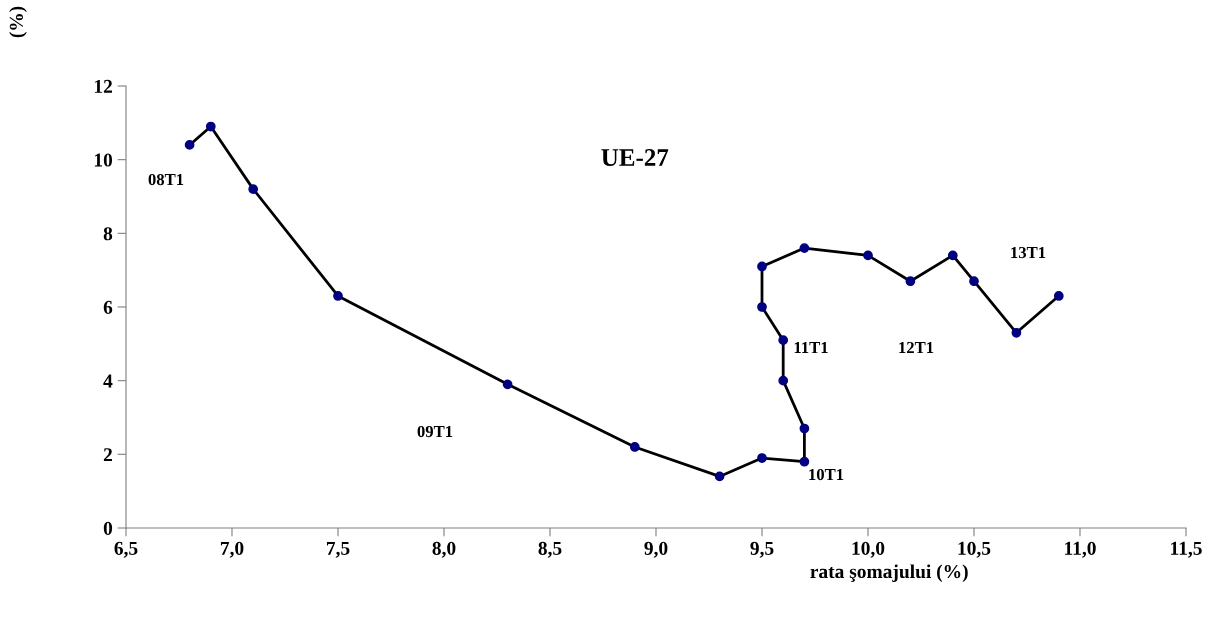  What do you see at coordinates (435, 431) in the screenshot?
I see `annotation: 09T1` at bounding box center [435, 431].